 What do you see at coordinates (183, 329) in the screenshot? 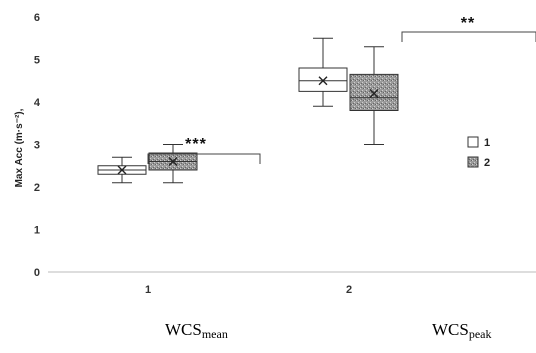
I see `caption-wcs-mean-main: WCS` at bounding box center [183, 329].